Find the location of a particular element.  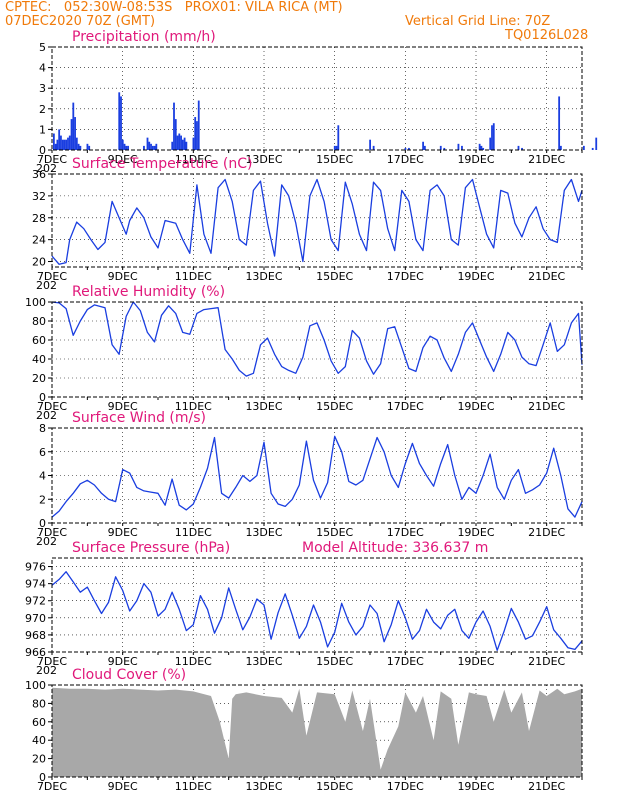

precip-ytick-label: 2 is located at coordinates (42, 109).